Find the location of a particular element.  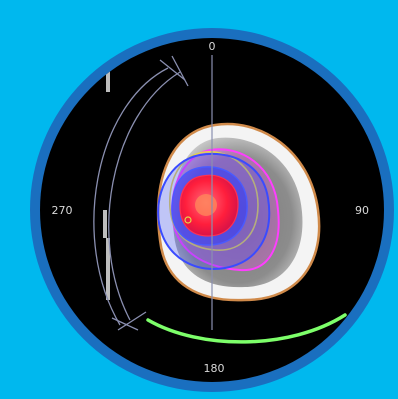

target-marker is located at coordinates (188, 220).